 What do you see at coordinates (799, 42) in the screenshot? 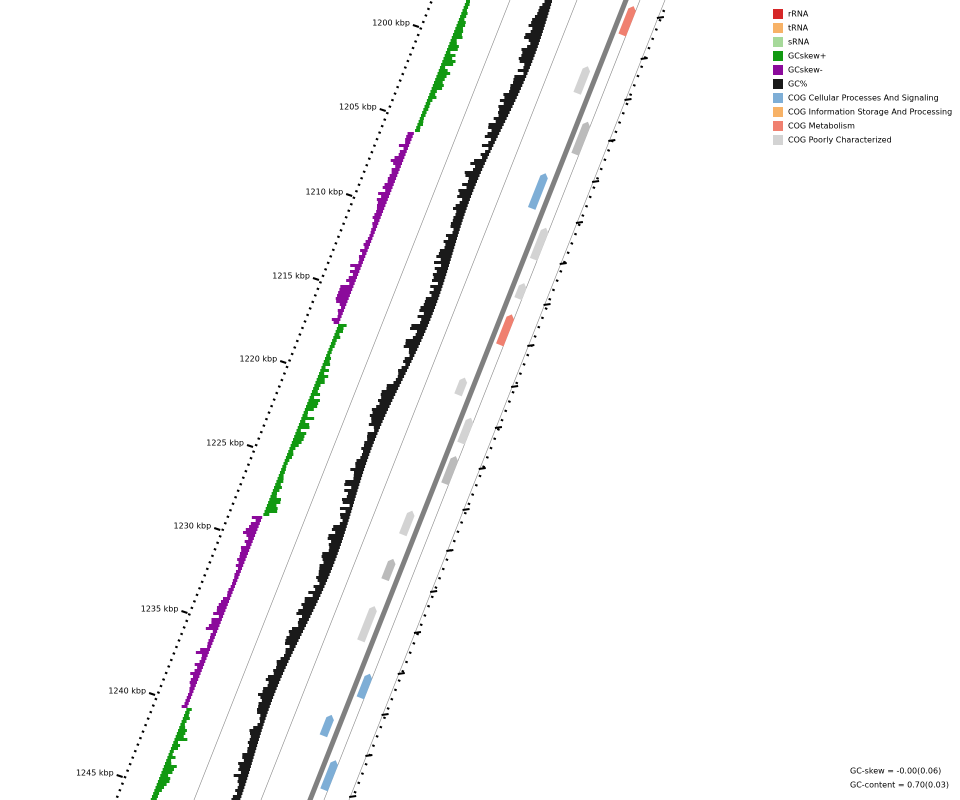
I see `legend-label: sRNA` at bounding box center [799, 42].